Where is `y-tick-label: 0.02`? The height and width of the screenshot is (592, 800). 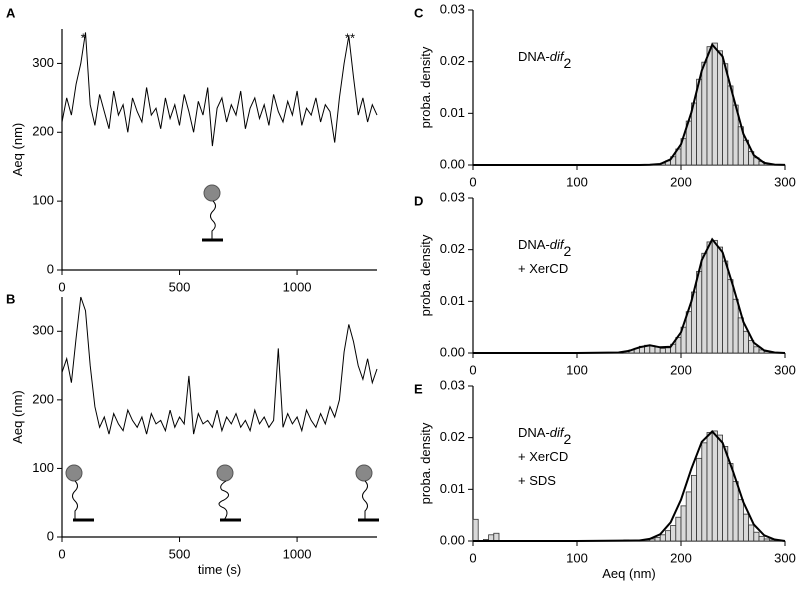
y-tick-label: 0.02 is located at coordinates (452, 60).